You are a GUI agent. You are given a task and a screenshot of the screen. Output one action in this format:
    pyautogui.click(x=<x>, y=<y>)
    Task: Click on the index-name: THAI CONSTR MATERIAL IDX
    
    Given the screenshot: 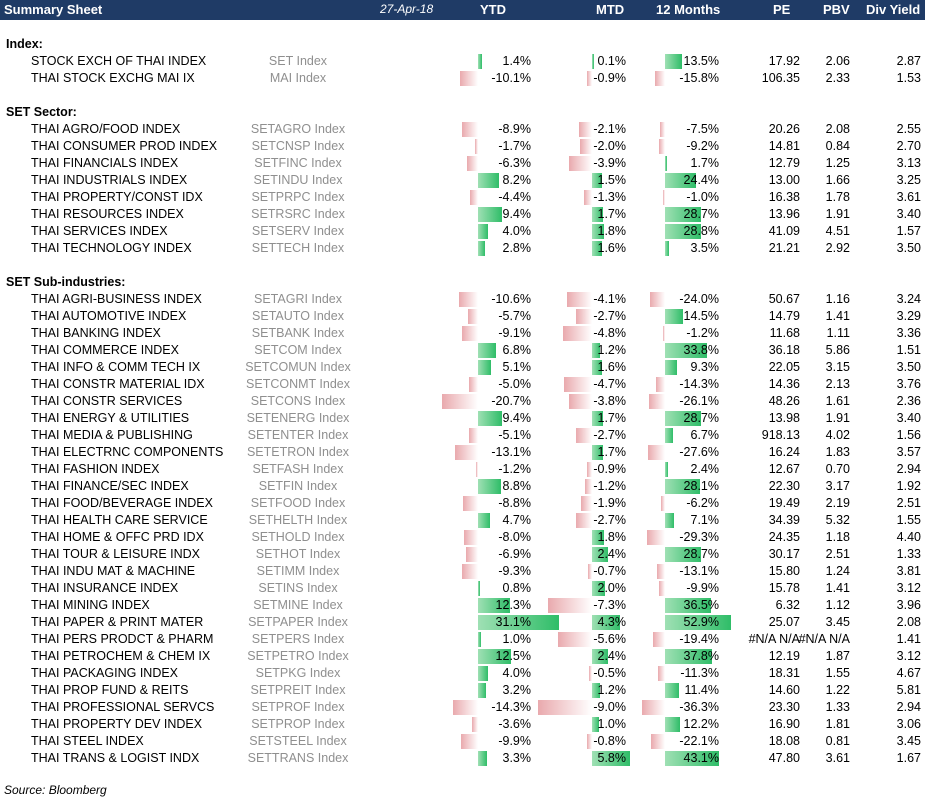 What is the action you would take?
    pyautogui.click(x=118, y=384)
    